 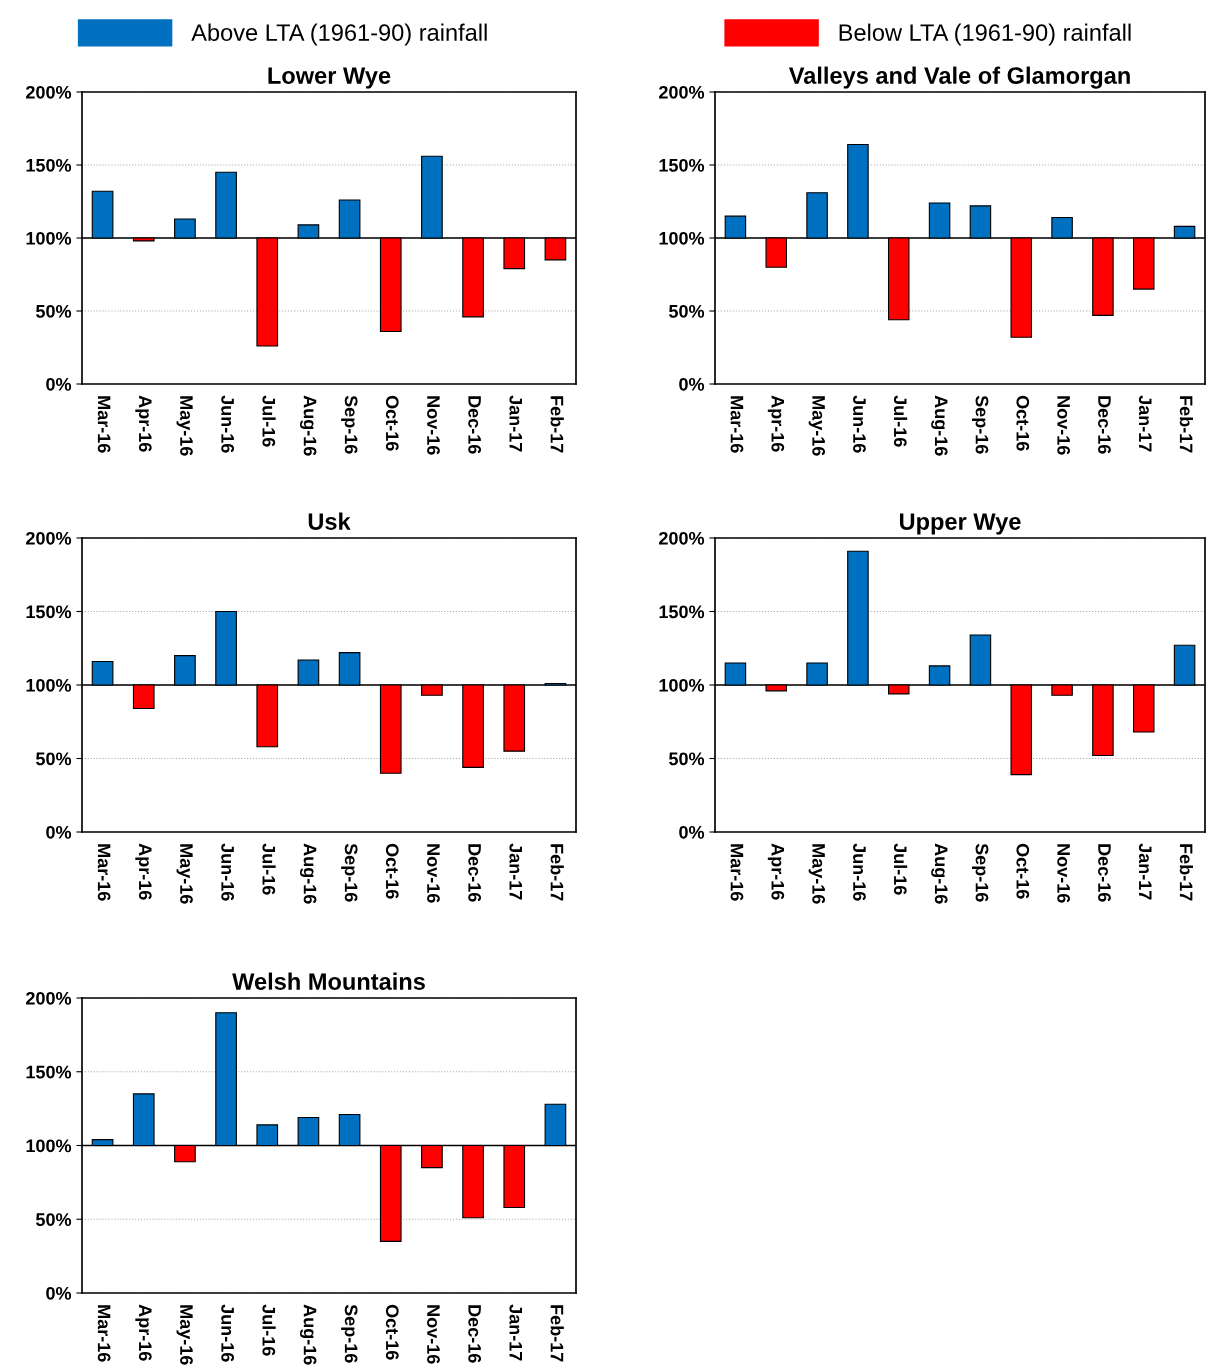 I want to click on legend-label: Above LTA (1961-90) rainfall, so click(x=339, y=34).